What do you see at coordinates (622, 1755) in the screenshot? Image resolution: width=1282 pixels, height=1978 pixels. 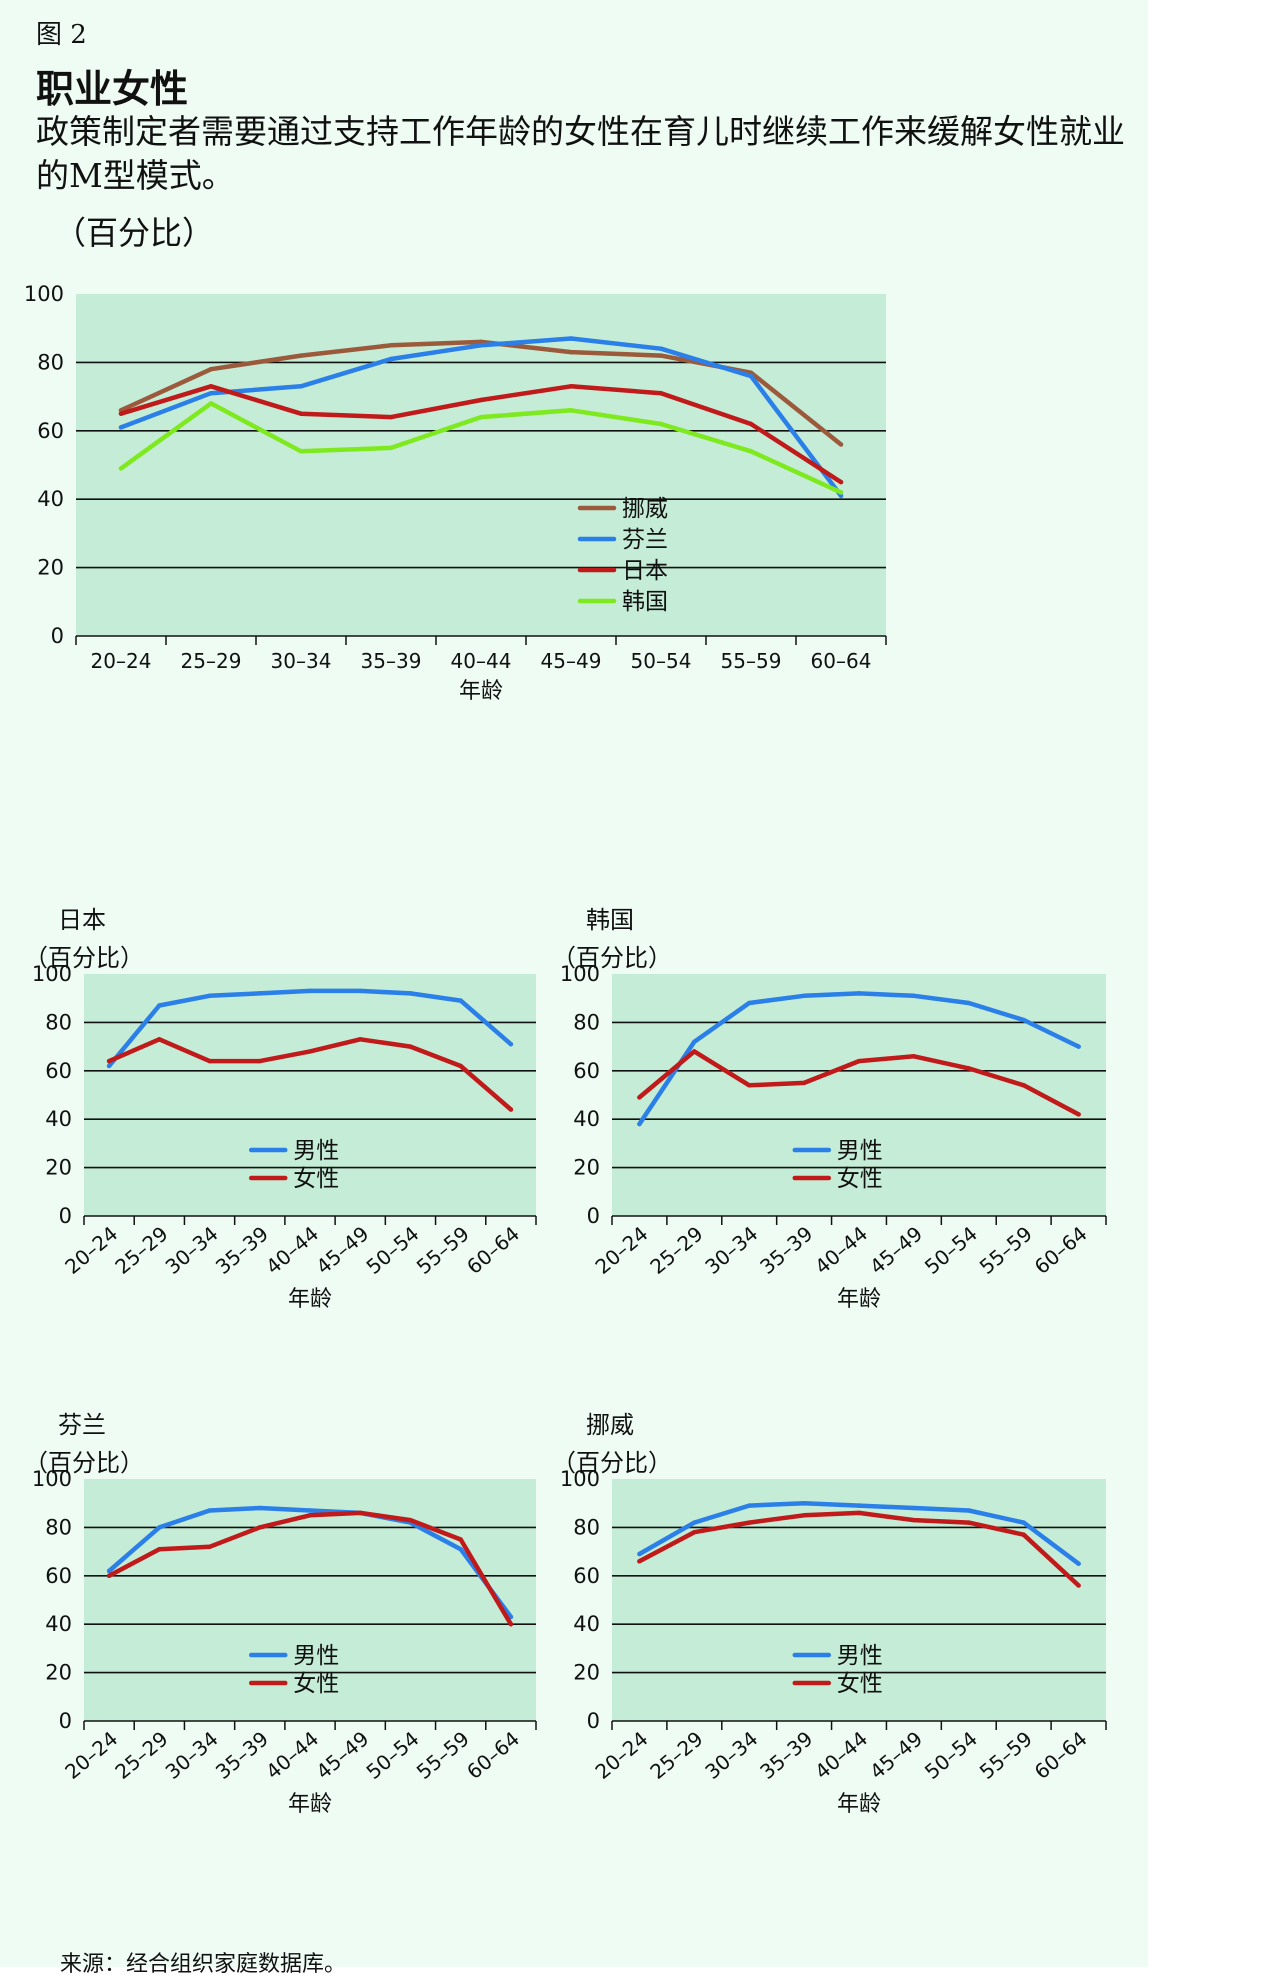 I see `norway-x-tick-label: 20–24` at bounding box center [622, 1755].